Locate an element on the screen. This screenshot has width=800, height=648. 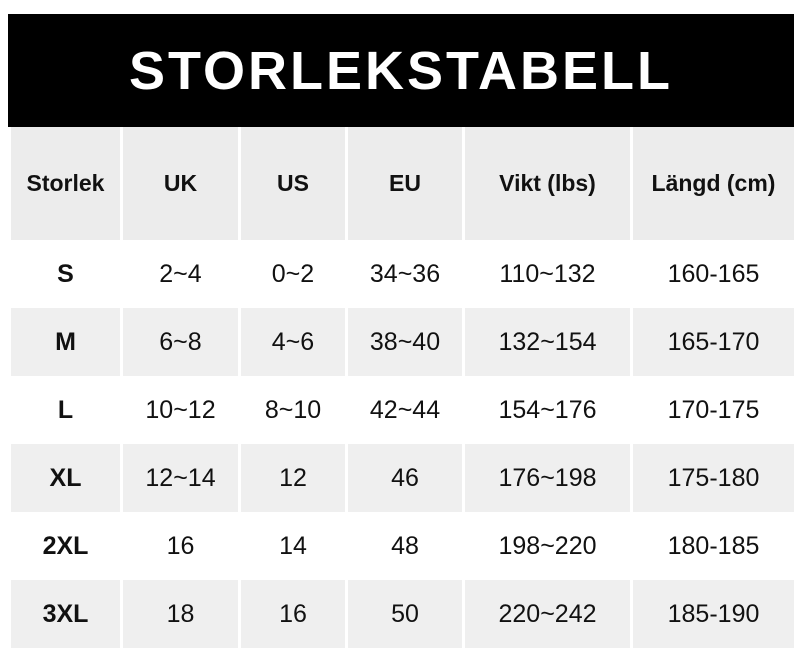
table-row: M 6~8 4~6 38~40 132~154 165-170 is located at coordinates (402, 342).